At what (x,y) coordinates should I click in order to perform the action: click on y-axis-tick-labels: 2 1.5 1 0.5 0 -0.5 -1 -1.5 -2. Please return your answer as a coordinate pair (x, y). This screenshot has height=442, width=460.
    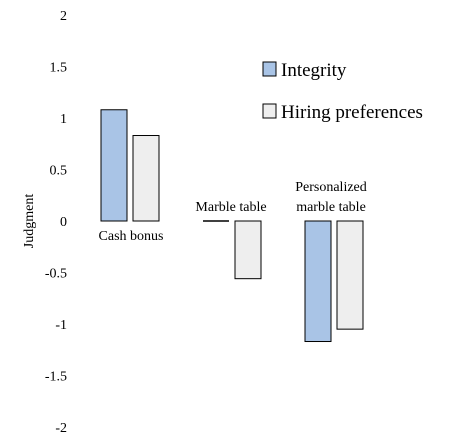
    Looking at the image, I should click on (56, 222).